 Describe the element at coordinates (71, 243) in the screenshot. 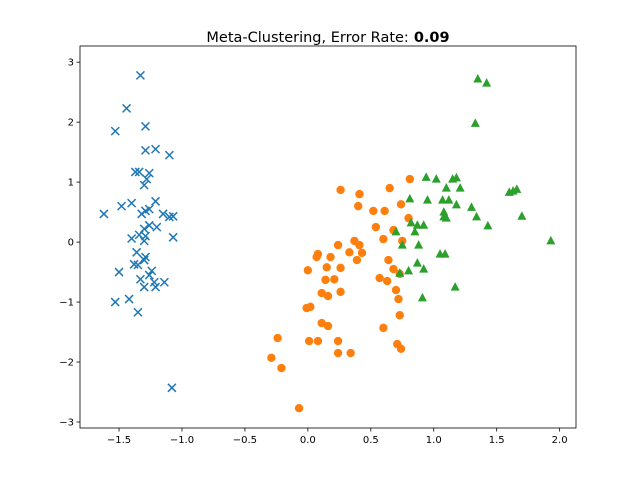

I see `y-tick-label: 0` at that location.